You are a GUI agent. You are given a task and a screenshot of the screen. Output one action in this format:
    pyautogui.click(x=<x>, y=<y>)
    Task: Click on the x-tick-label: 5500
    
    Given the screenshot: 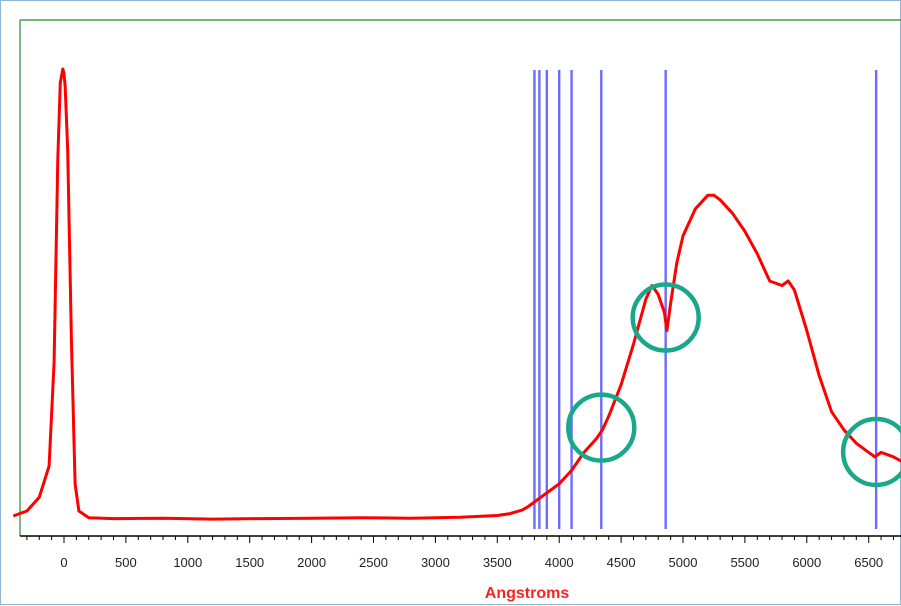 What is the action you would take?
    pyautogui.click(x=744, y=562)
    